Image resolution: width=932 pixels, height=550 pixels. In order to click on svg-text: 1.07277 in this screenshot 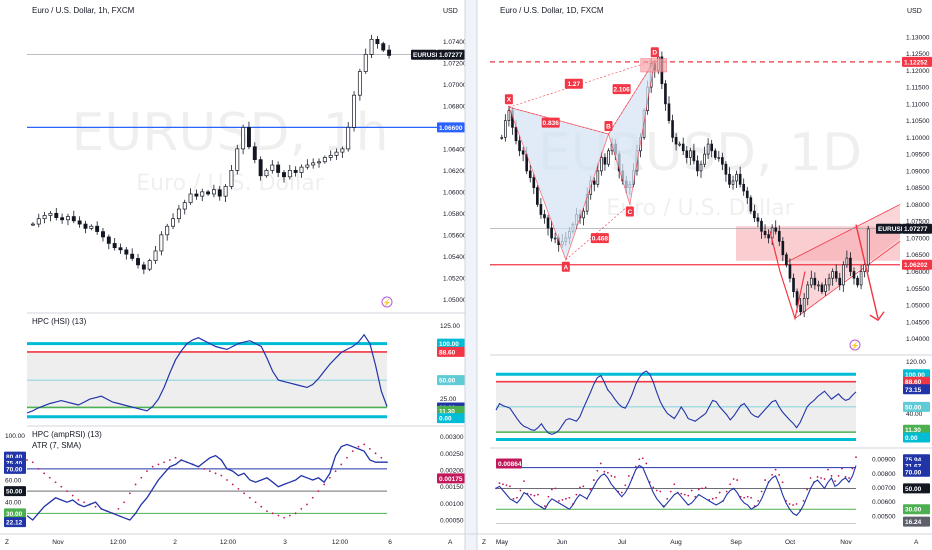, I will do `click(916, 229)`.